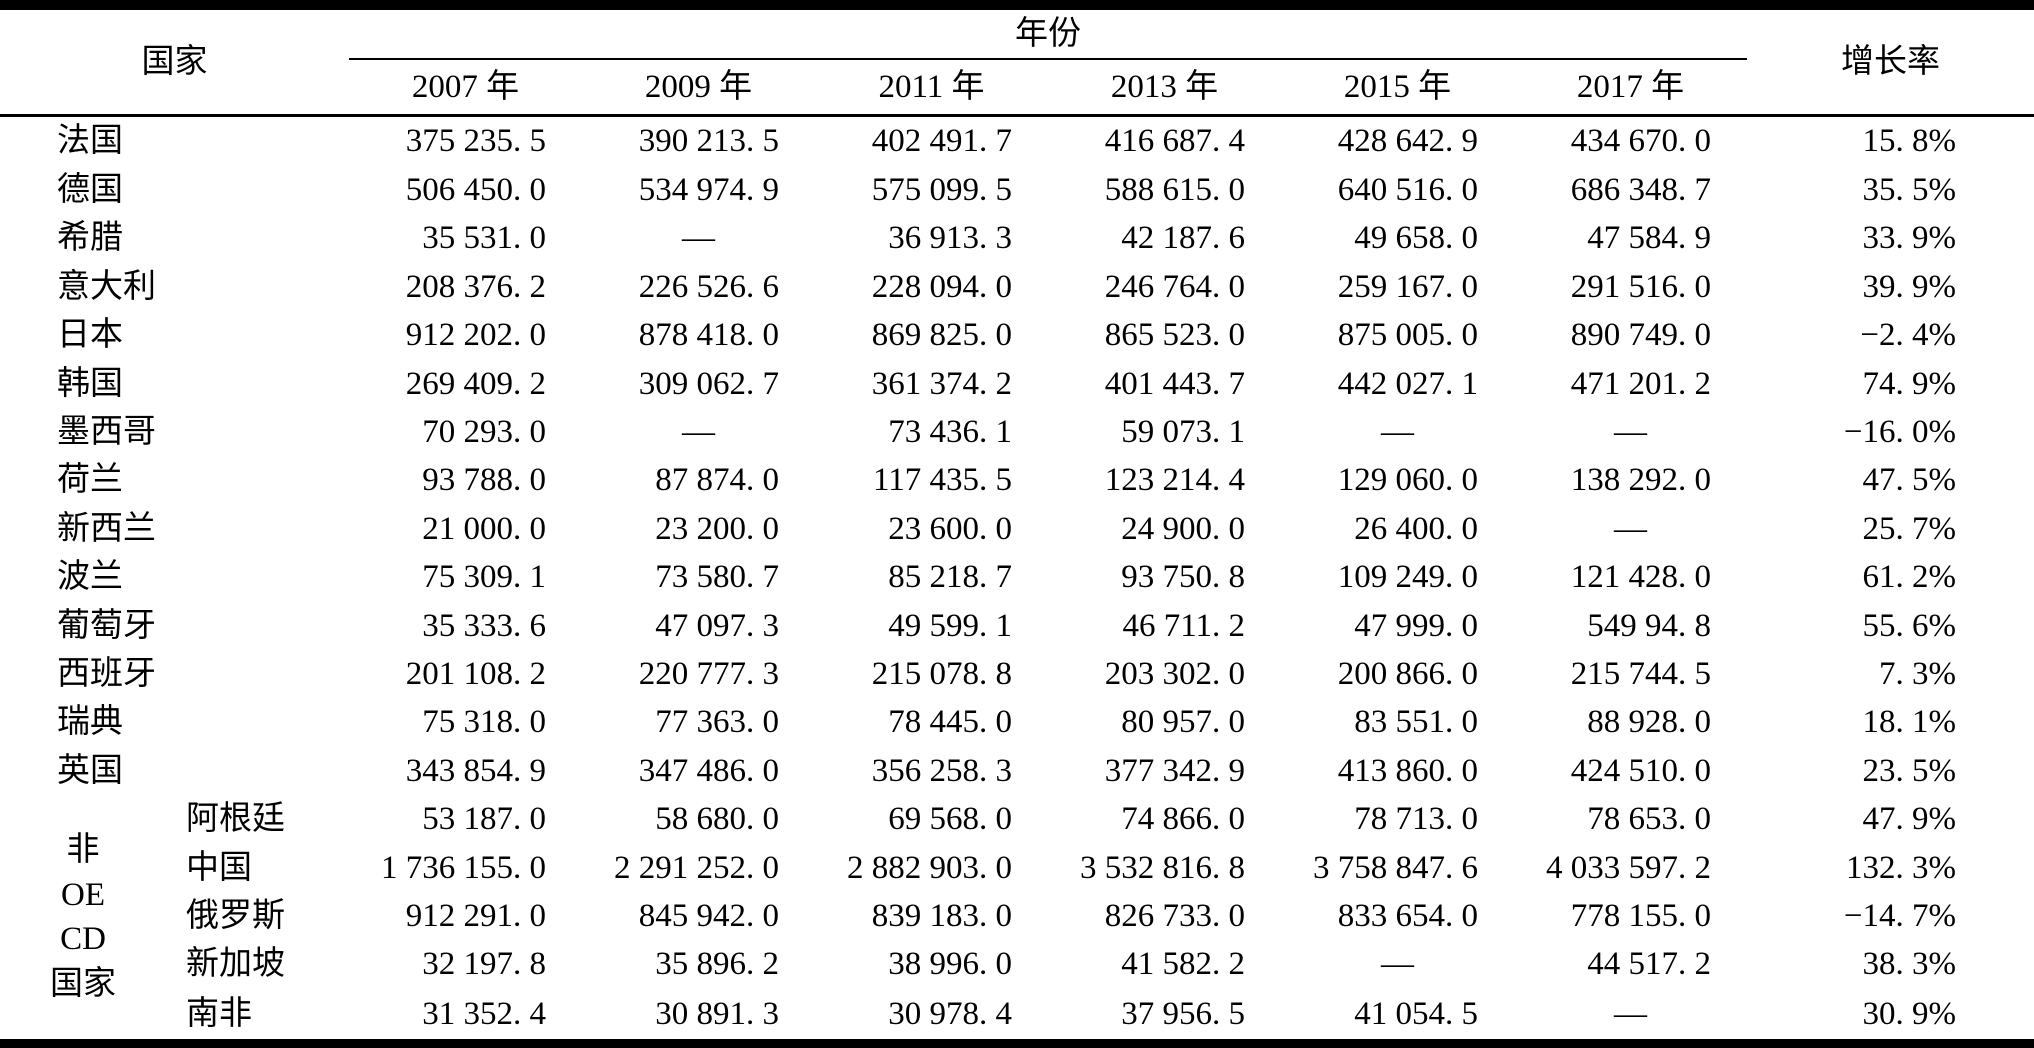 The width and height of the screenshot is (2034, 1048). Describe the element at coordinates (1162, 867) in the screenshot. I see `value-cell: 3 532 816. 8` at that location.